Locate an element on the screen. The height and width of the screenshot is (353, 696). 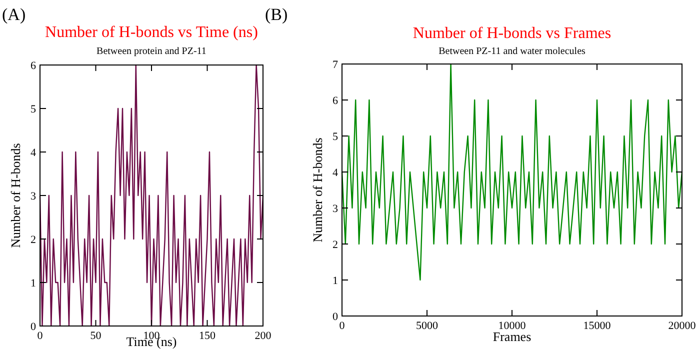
text: (A) is located at coordinates (14, 14).